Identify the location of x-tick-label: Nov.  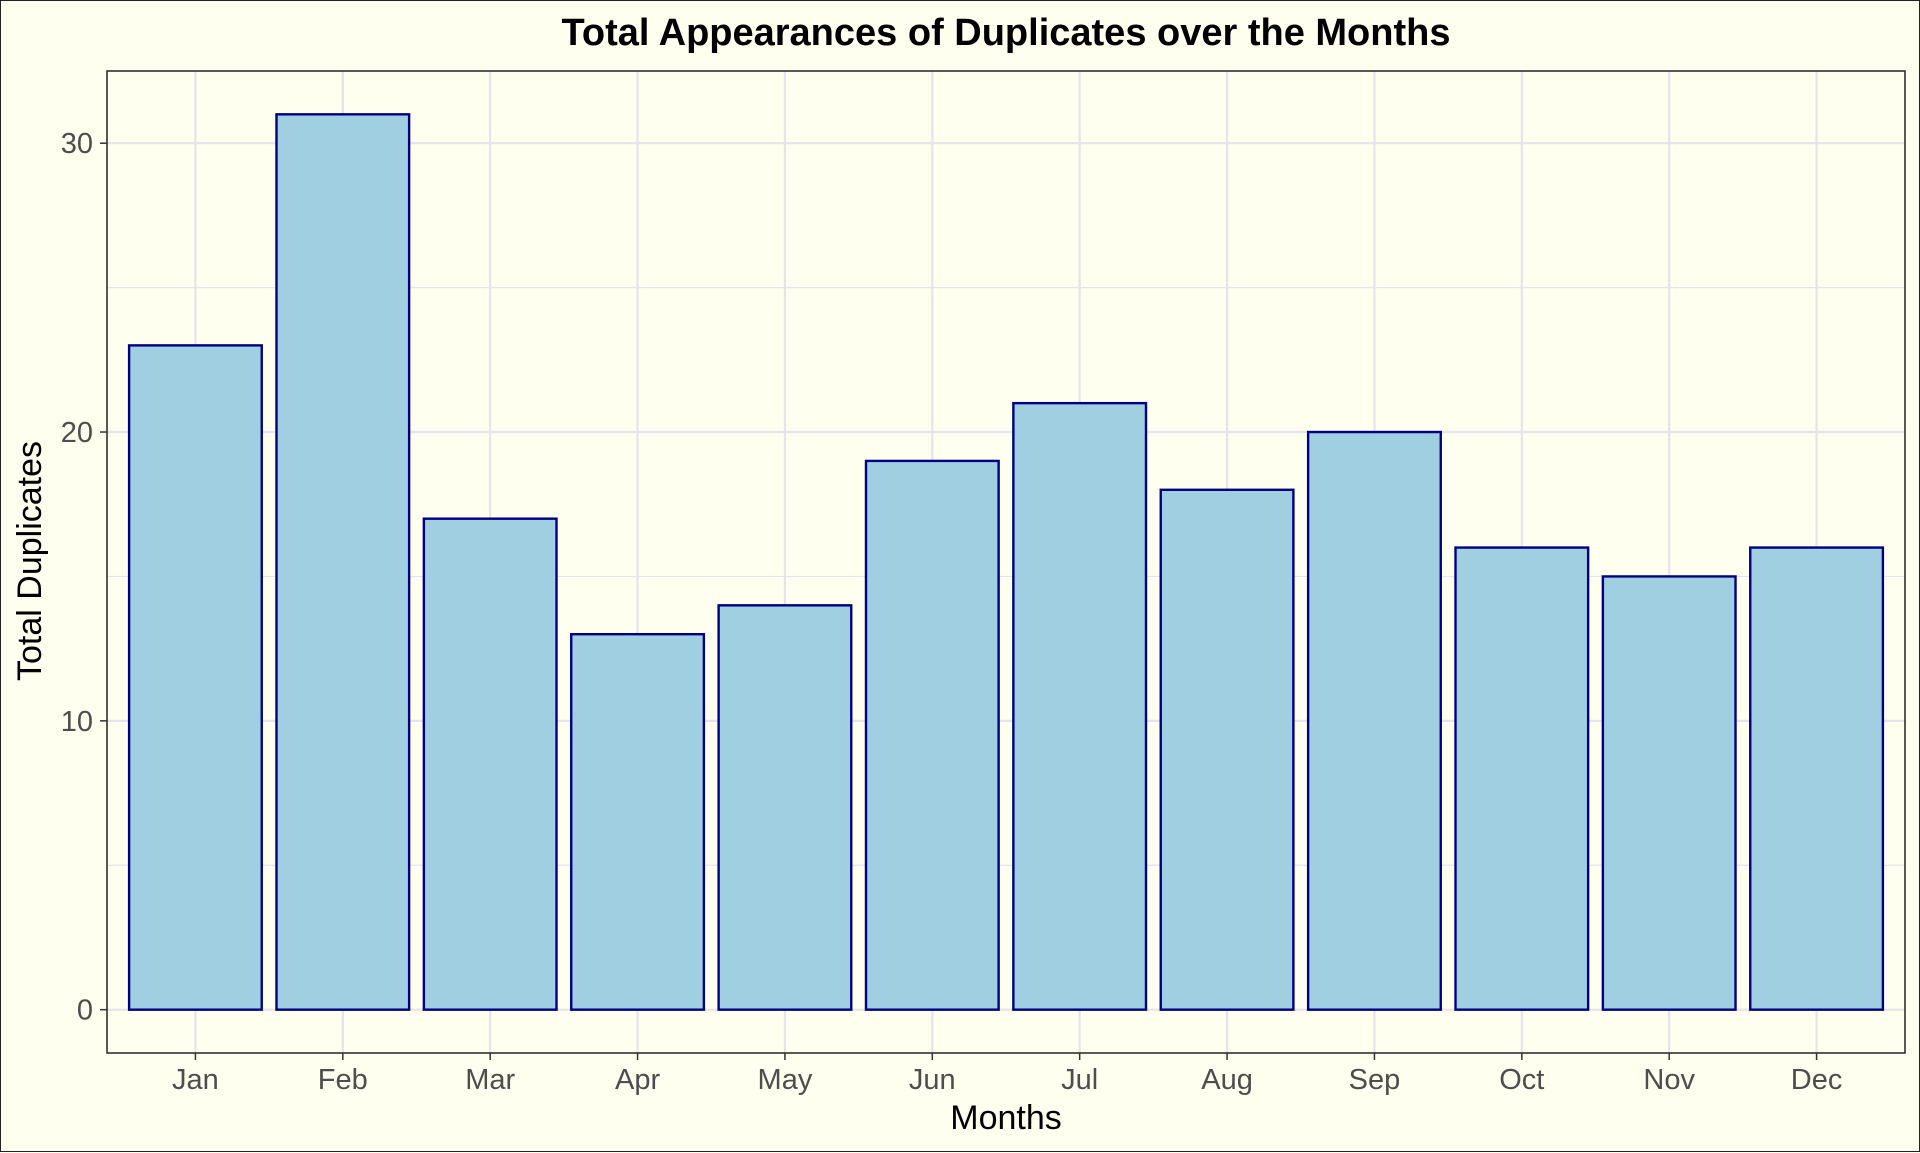
(1669, 1080).